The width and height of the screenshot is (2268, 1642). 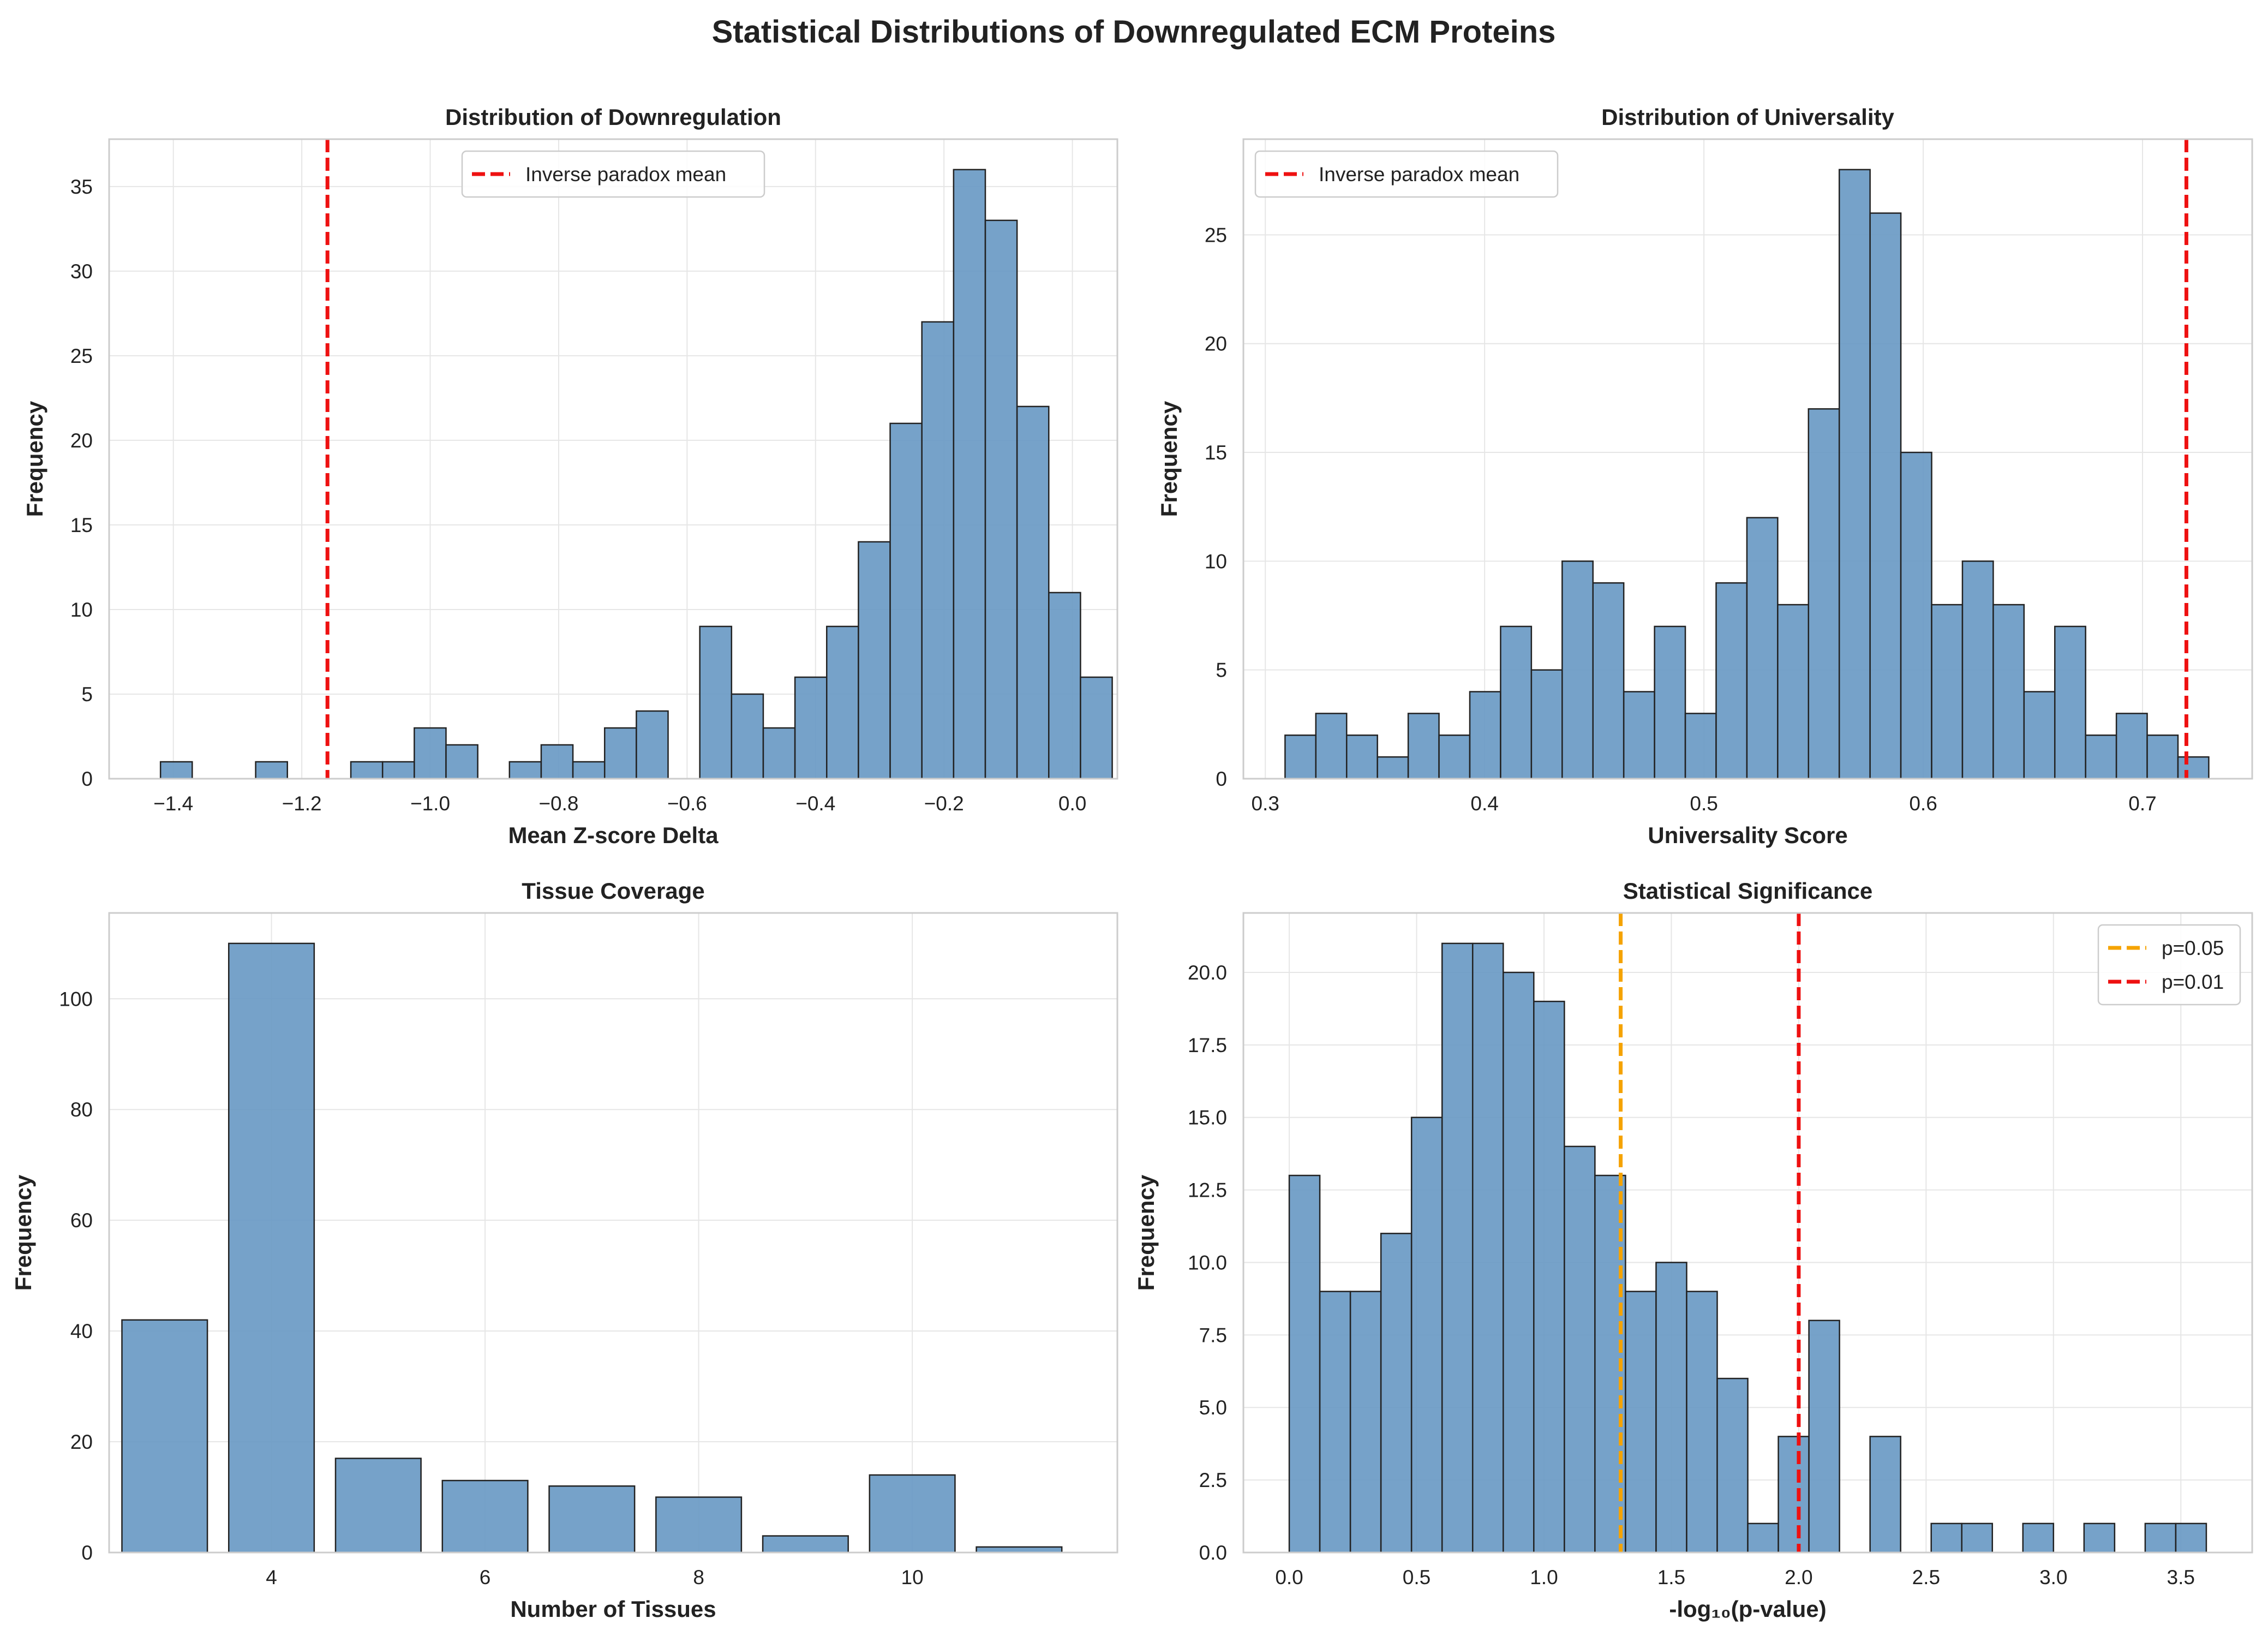 What do you see at coordinates (1926, 1577) in the screenshot?
I see `x-tick-label: 2.5` at bounding box center [1926, 1577].